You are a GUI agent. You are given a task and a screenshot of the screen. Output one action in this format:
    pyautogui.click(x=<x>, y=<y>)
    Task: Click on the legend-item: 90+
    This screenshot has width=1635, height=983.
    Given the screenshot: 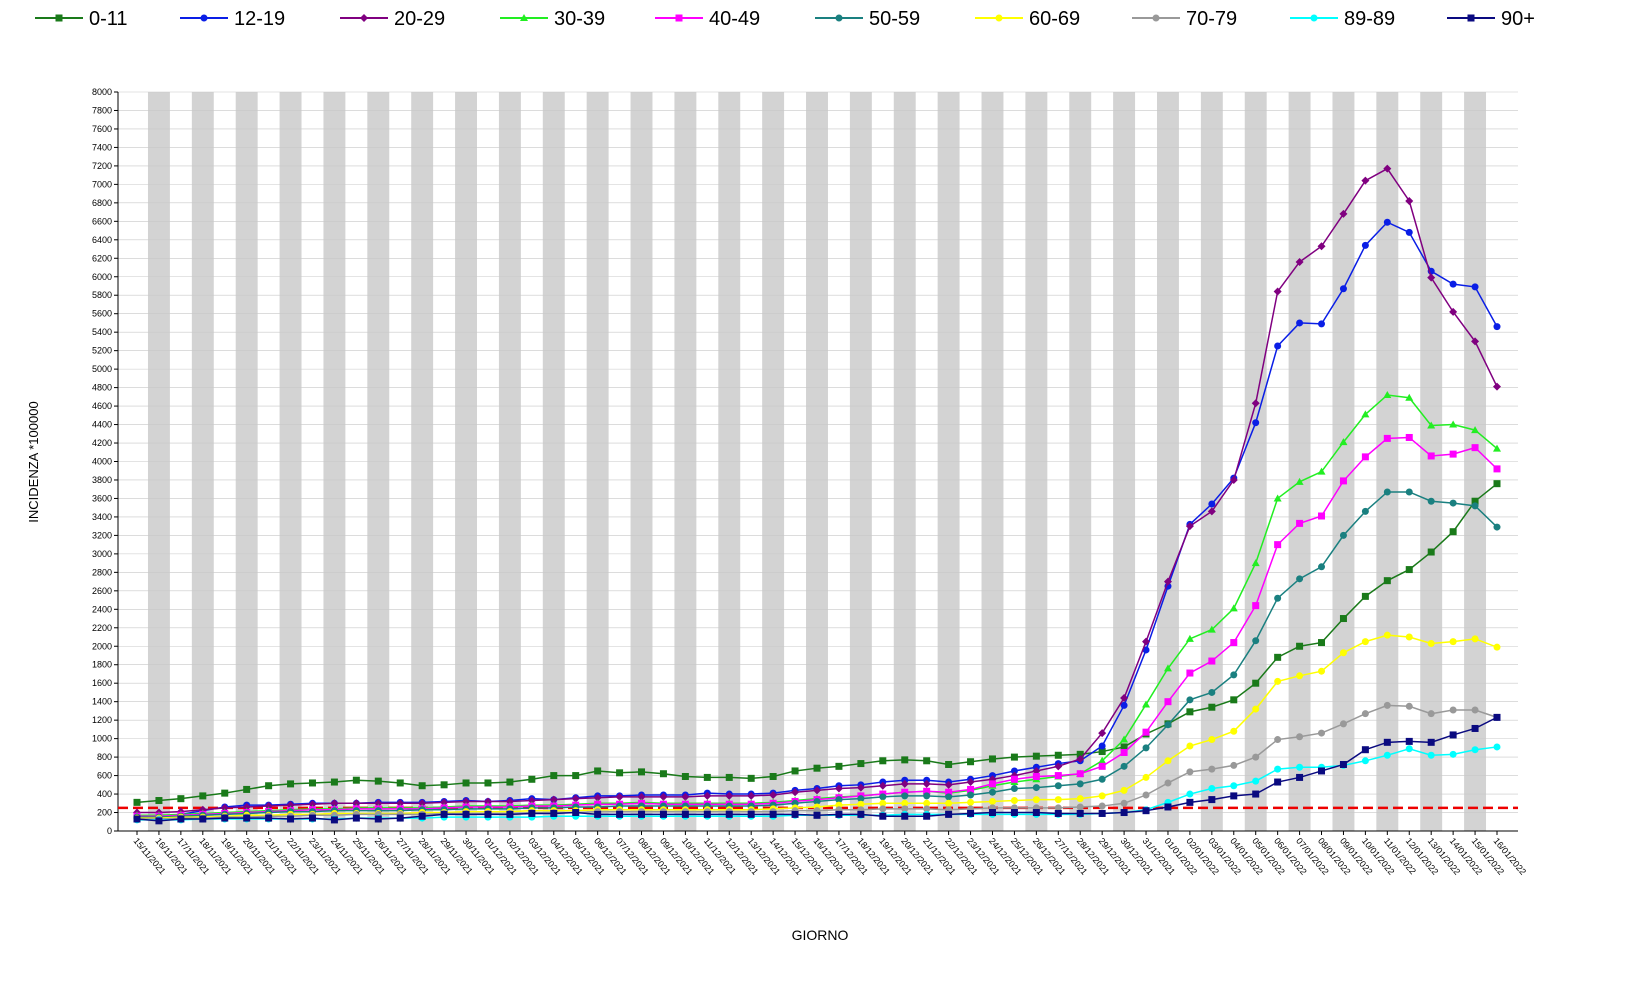 What is the action you would take?
    pyautogui.click(x=1491, y=19)
    